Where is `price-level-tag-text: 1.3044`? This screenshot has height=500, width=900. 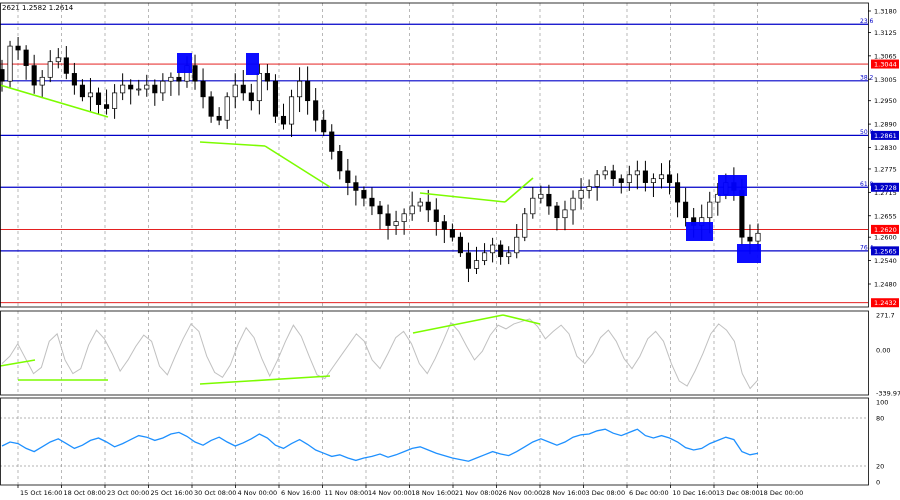 price-level-tag-text: 1.3044 is located at coordinates (885, 65).